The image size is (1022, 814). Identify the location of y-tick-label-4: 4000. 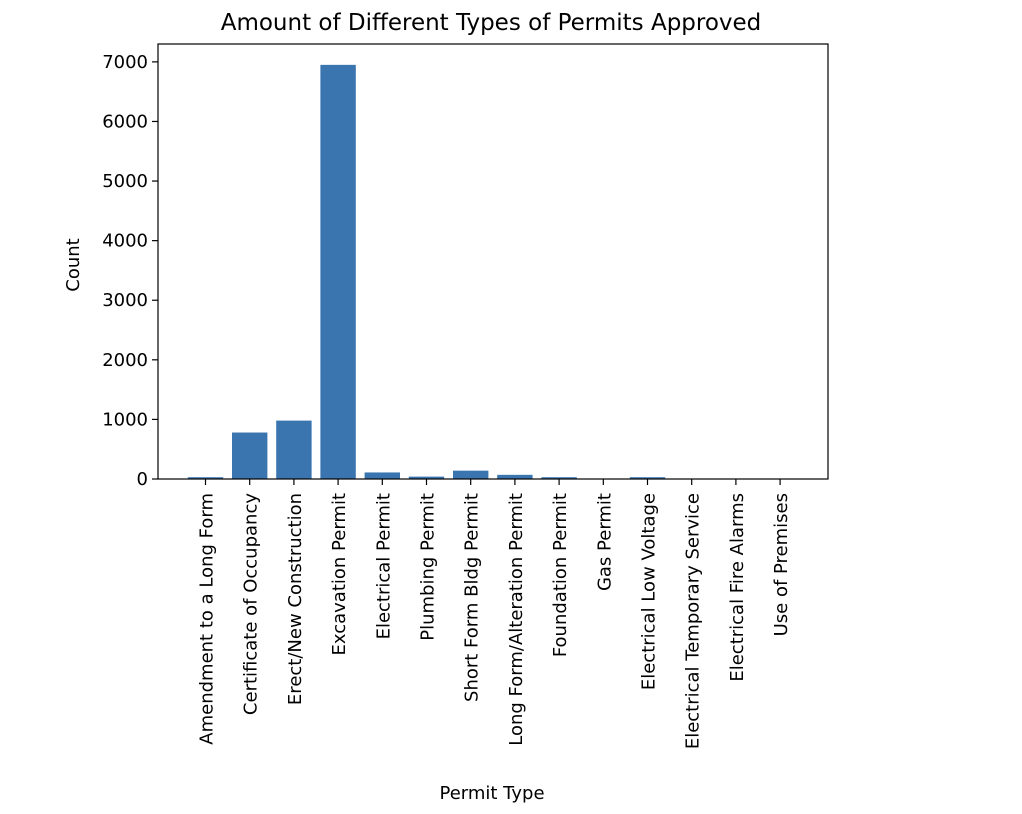
(125, 241).